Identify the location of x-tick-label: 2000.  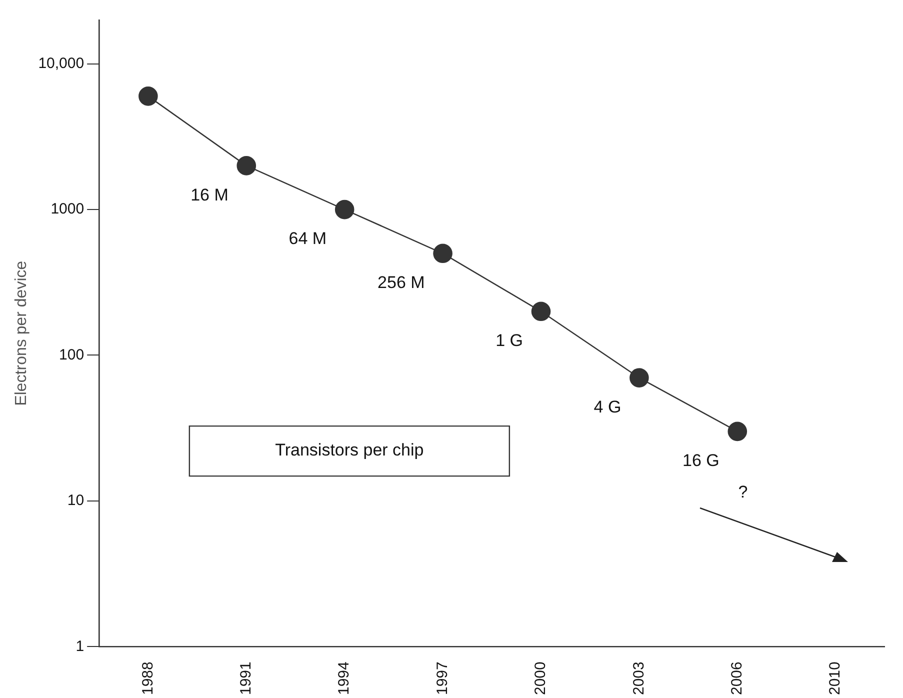
(541, 679).